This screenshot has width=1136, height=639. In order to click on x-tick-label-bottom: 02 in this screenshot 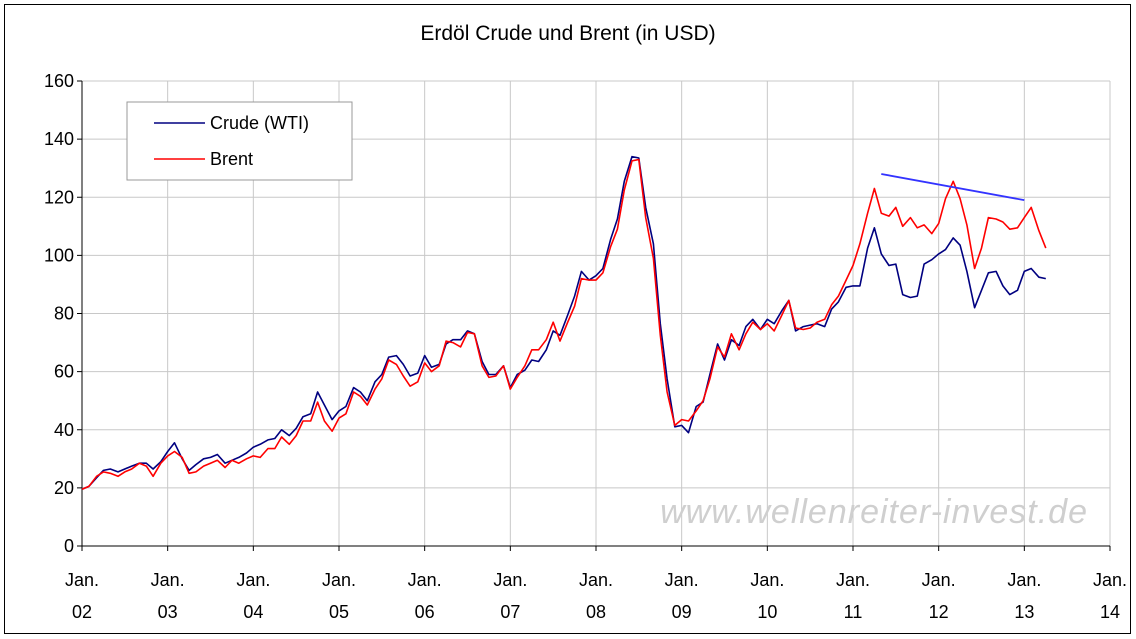, I will do `click(82, 612)`.